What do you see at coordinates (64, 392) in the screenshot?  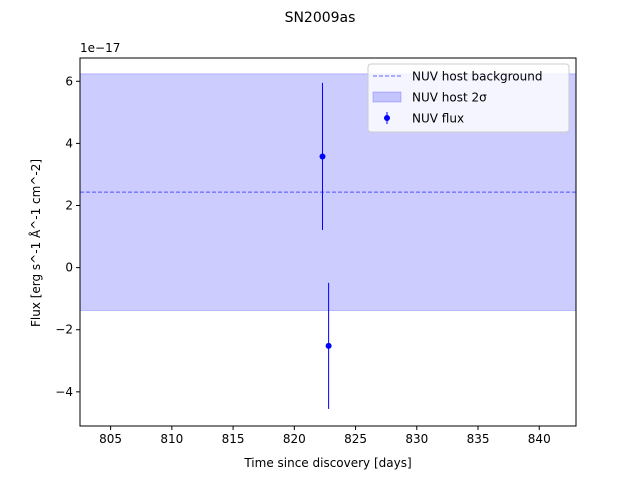 I see `y-tick-label: −4` at bounding box center [64, 392].